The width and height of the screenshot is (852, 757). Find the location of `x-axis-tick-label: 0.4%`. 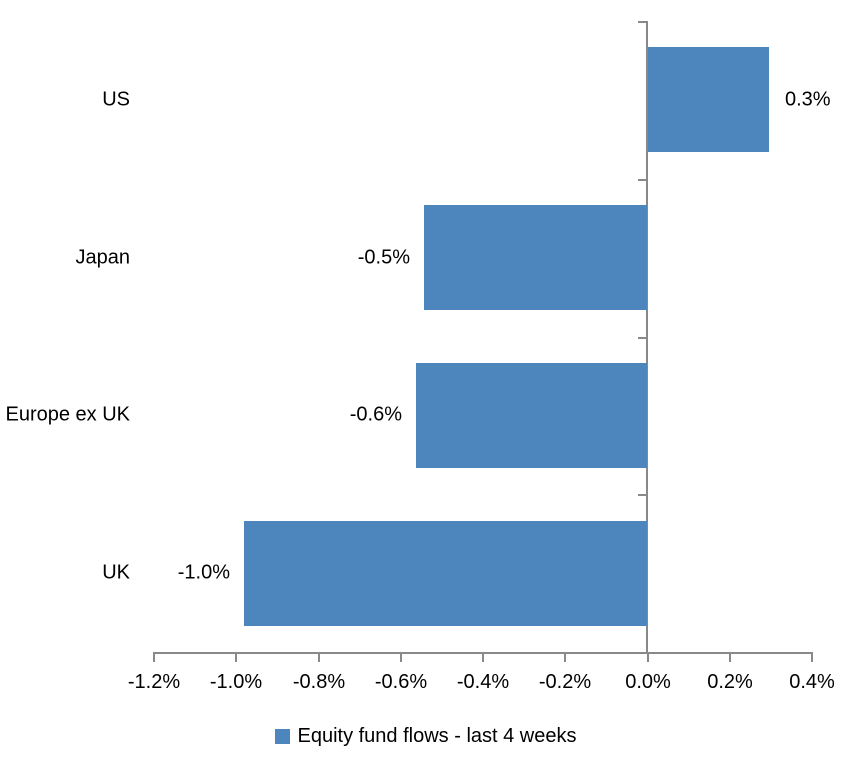

x-axis-tick-label: 0.4% is located at coordinates (812, 682).